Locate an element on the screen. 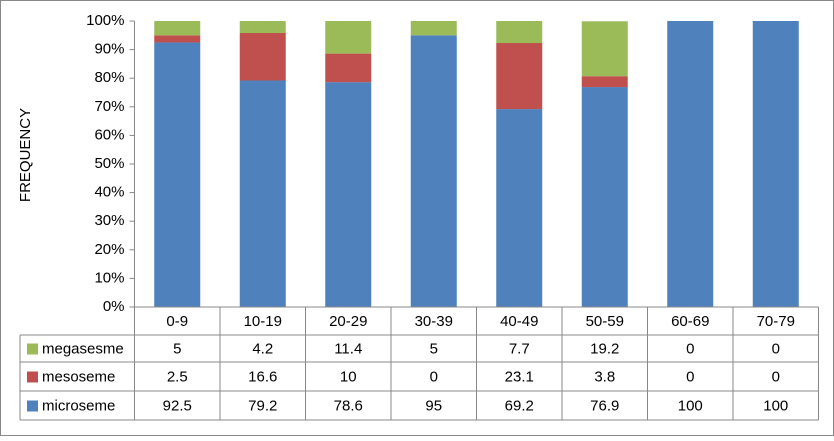  y-tick-label: 0% is located at coordinates (114, 306).